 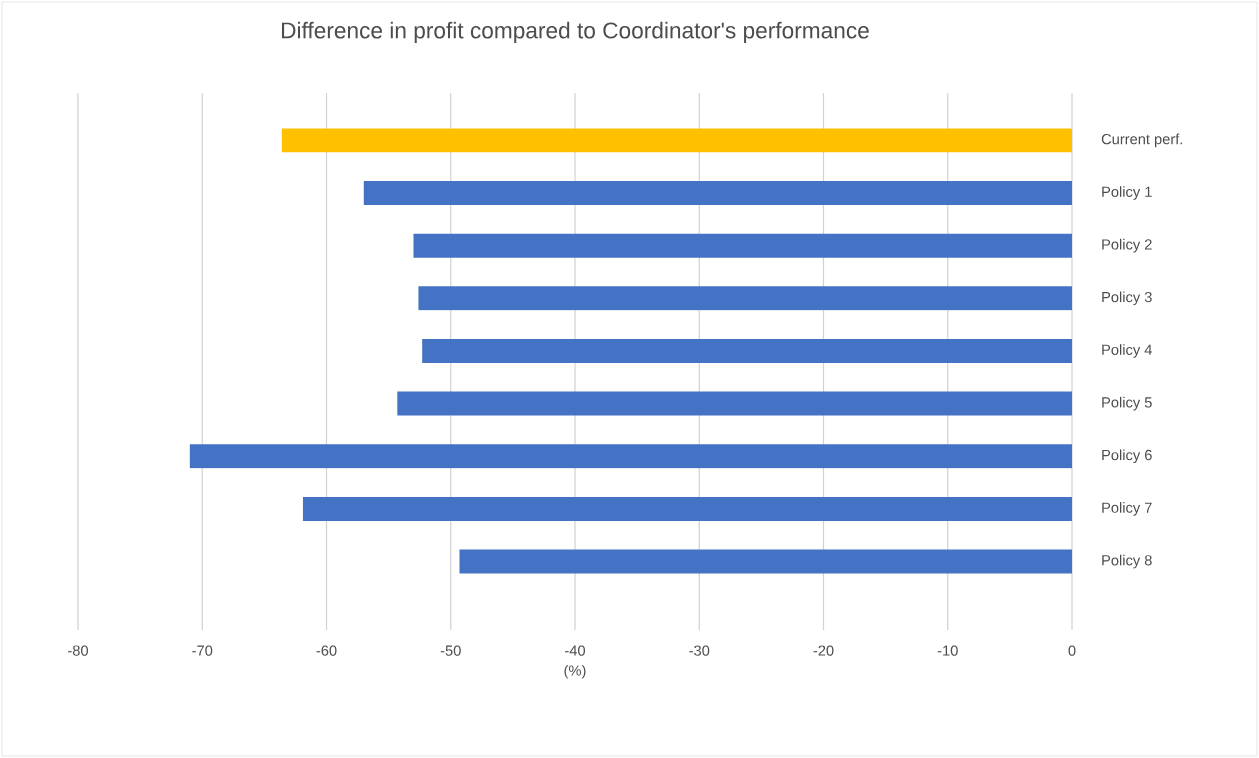 What do you see at coordinates (1127, 351) in the screenshot?
I see `y-tick-label: Policy 4` at bounding box center [1127, 351].